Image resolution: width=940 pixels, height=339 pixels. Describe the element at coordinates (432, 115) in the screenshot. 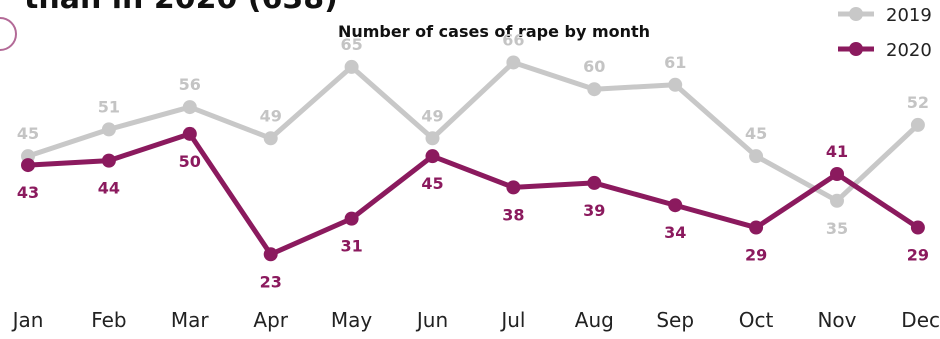

I see `data-label-2019-jun: 49` at that location.